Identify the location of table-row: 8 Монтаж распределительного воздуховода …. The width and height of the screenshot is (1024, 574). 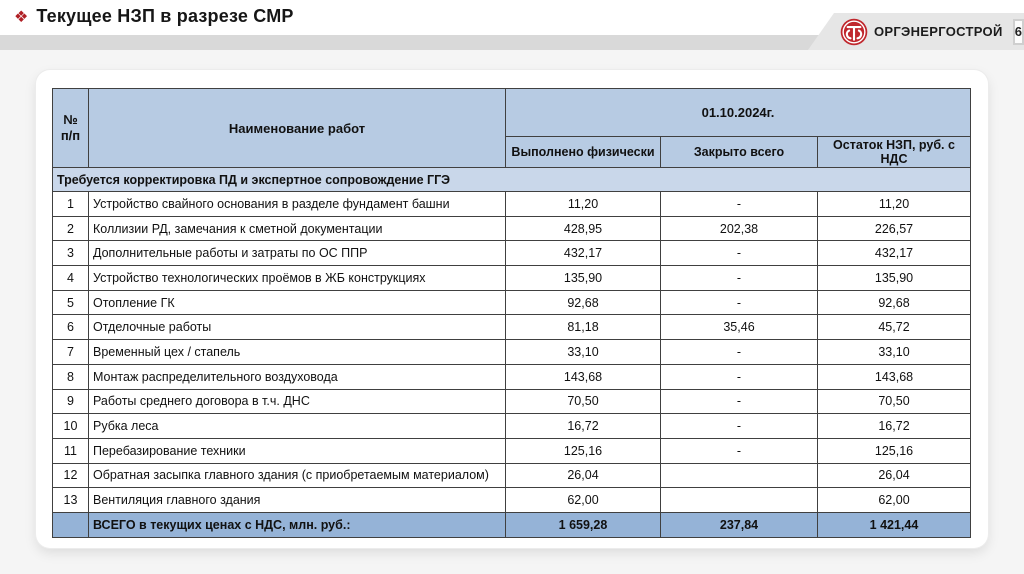
(511, 376).